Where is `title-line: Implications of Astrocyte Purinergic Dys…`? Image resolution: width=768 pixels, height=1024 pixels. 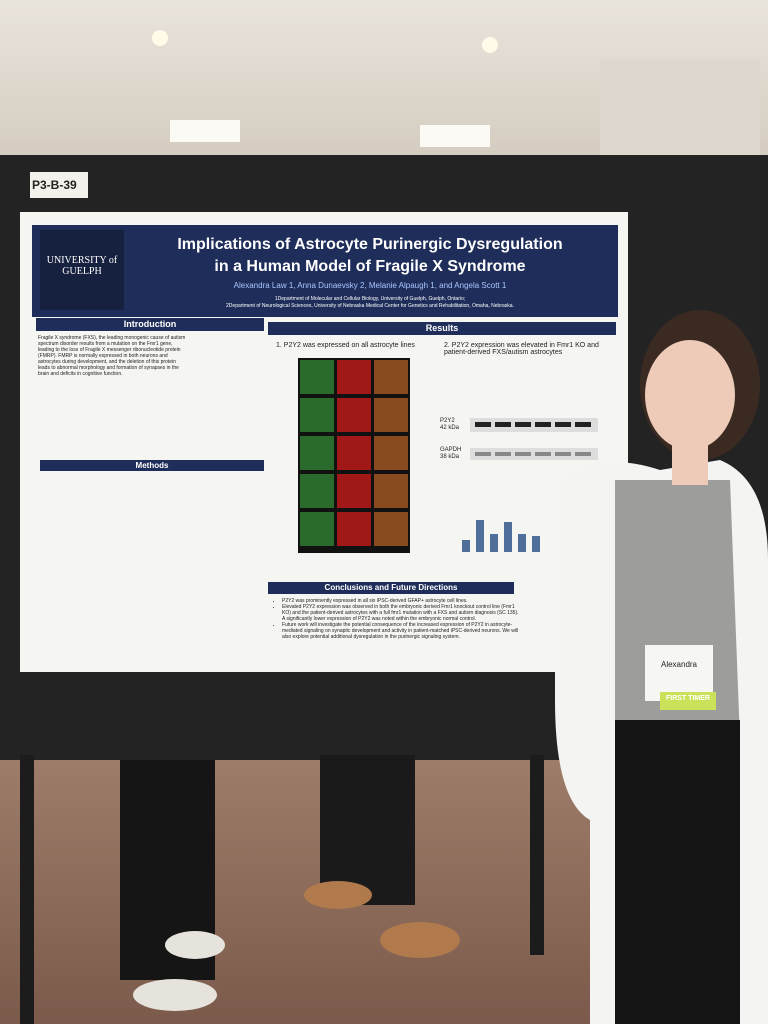 title-line: Implications of Astrocyte Purinergic Dys… is located at coordinates (370, 244).